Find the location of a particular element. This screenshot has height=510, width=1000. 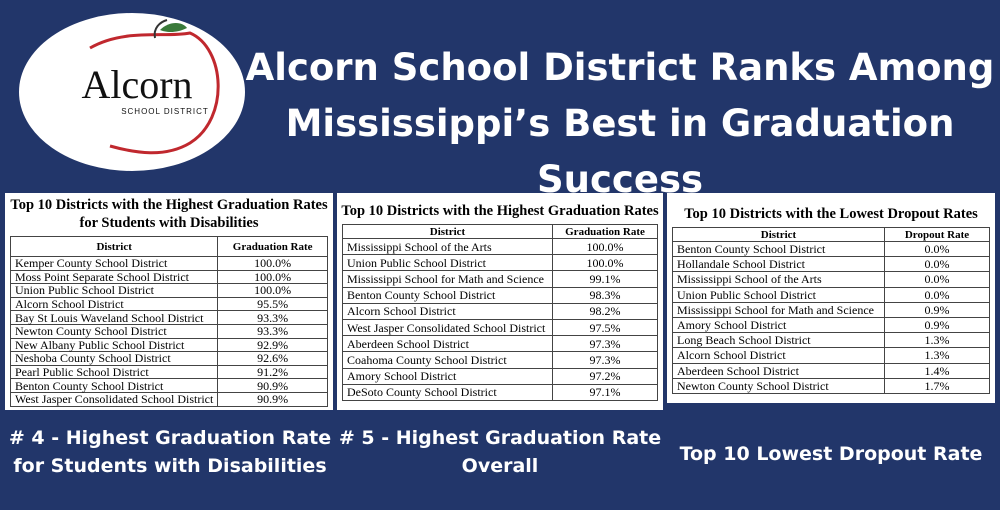

district-cell: Moss Point Separate School District is located at coordinates (114, 277).